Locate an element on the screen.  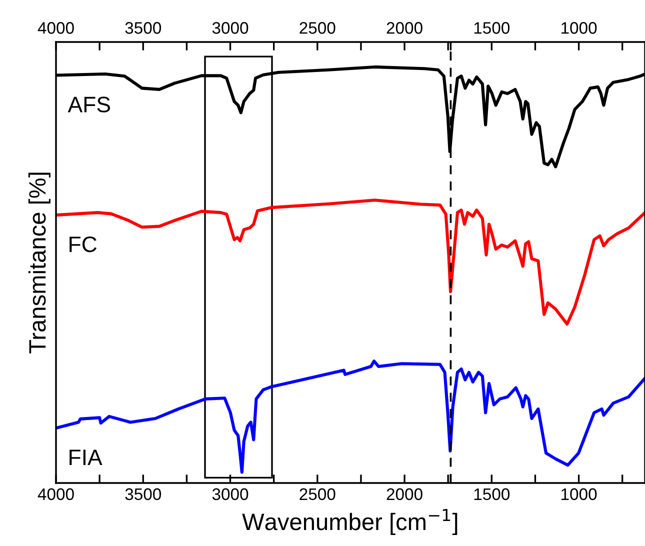
x2-tick-label: 2500 is located at coordinates (318, 28).